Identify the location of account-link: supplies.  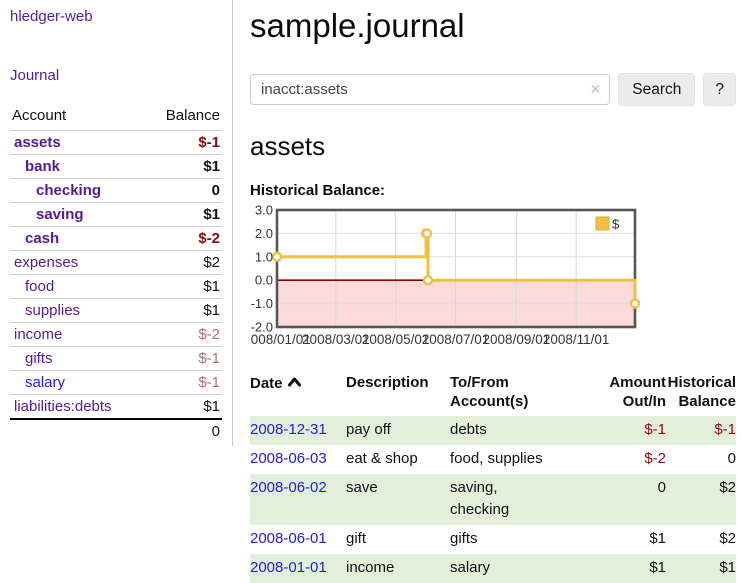
(53, 310).